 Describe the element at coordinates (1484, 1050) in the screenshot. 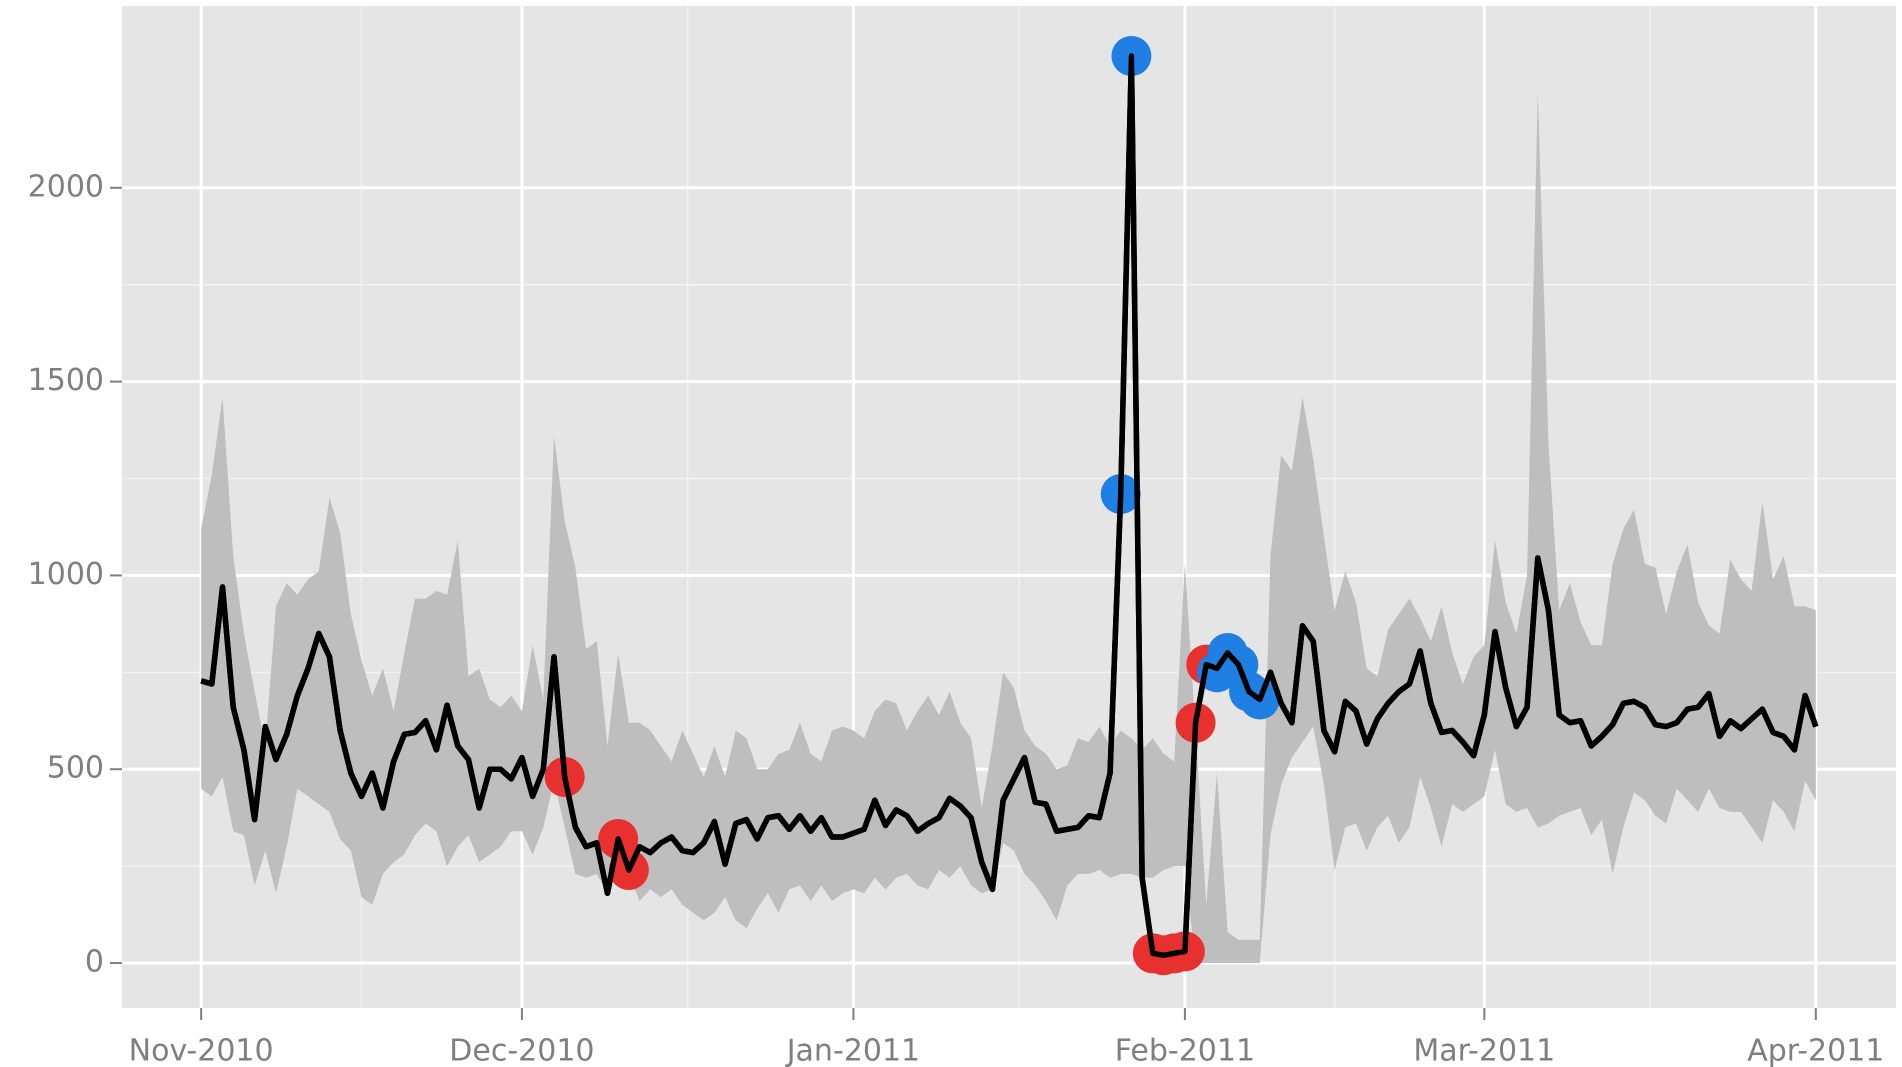

I see `x-tick-label: Mar-2011` at that location.